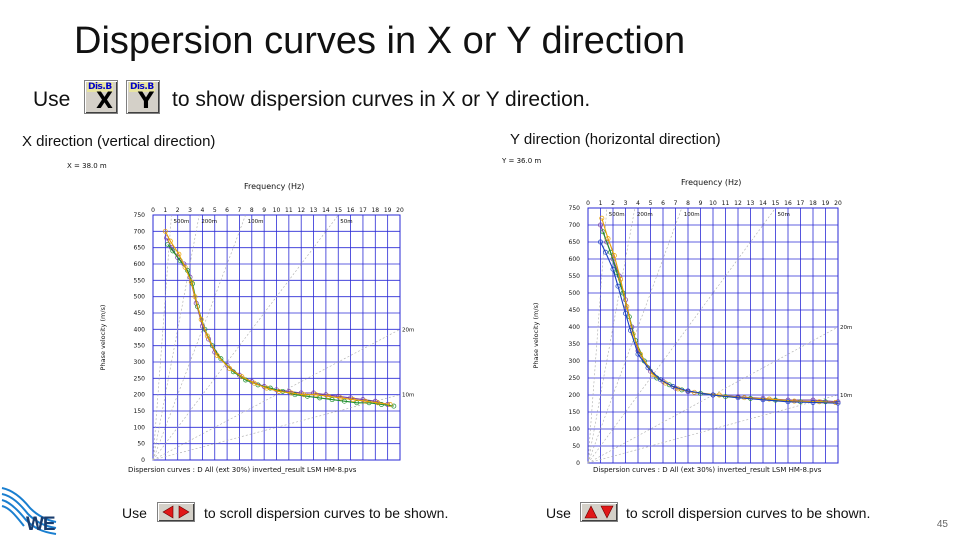 Image resolution: width=960 pixels, height=545 pixels. Describe the element at coordinates (143, 97) in the screenshot. I see `dispersion-y-button: Dis.B Y` at that location.